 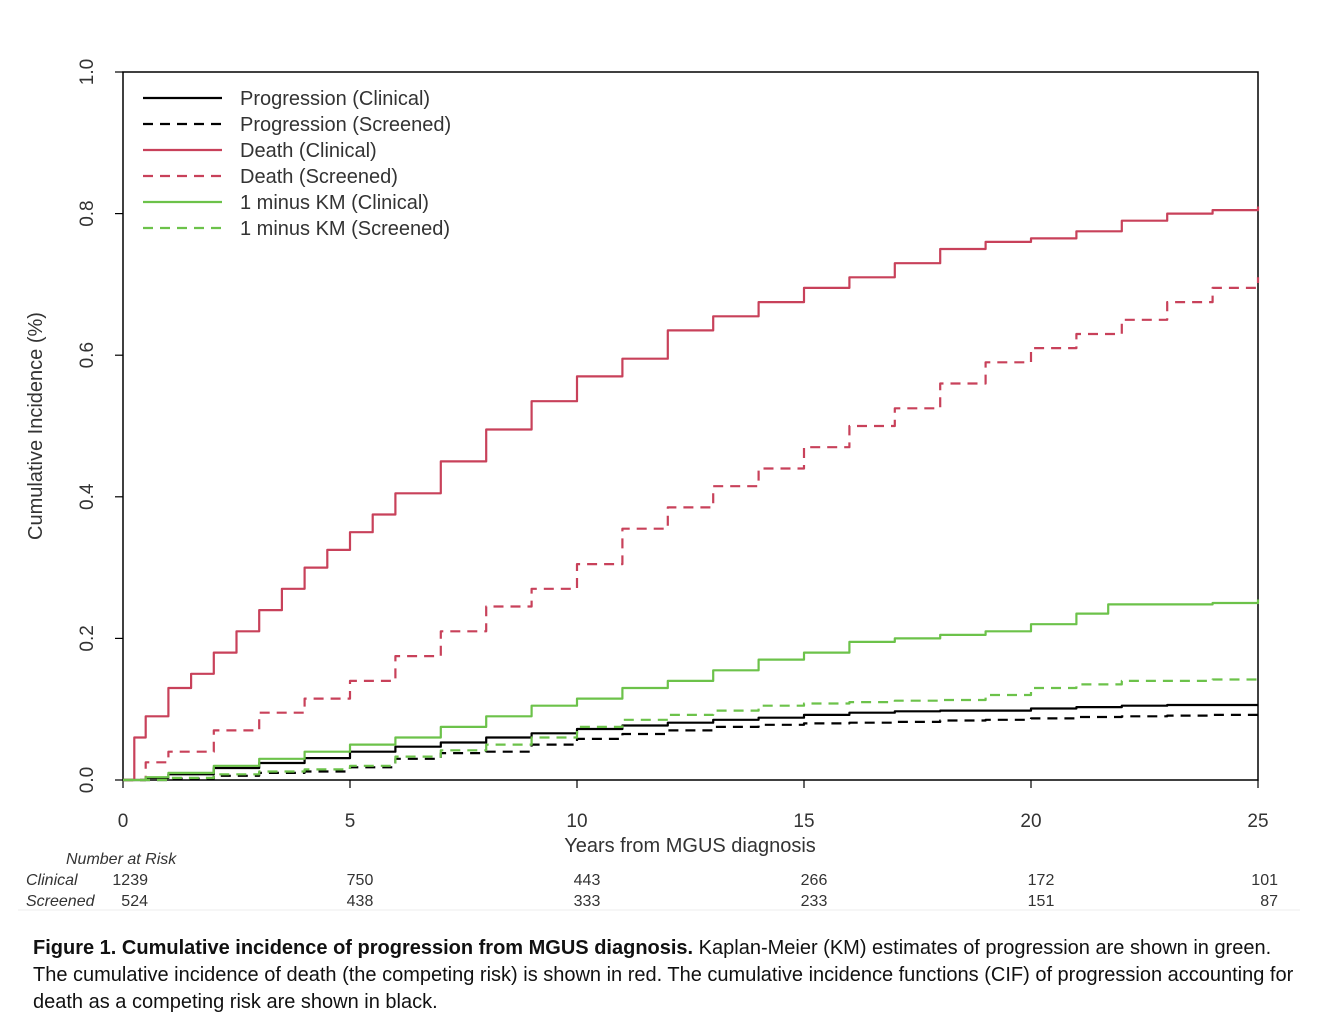 I want to click on risk-row-label: Clinical, so click(x=52, y=880).